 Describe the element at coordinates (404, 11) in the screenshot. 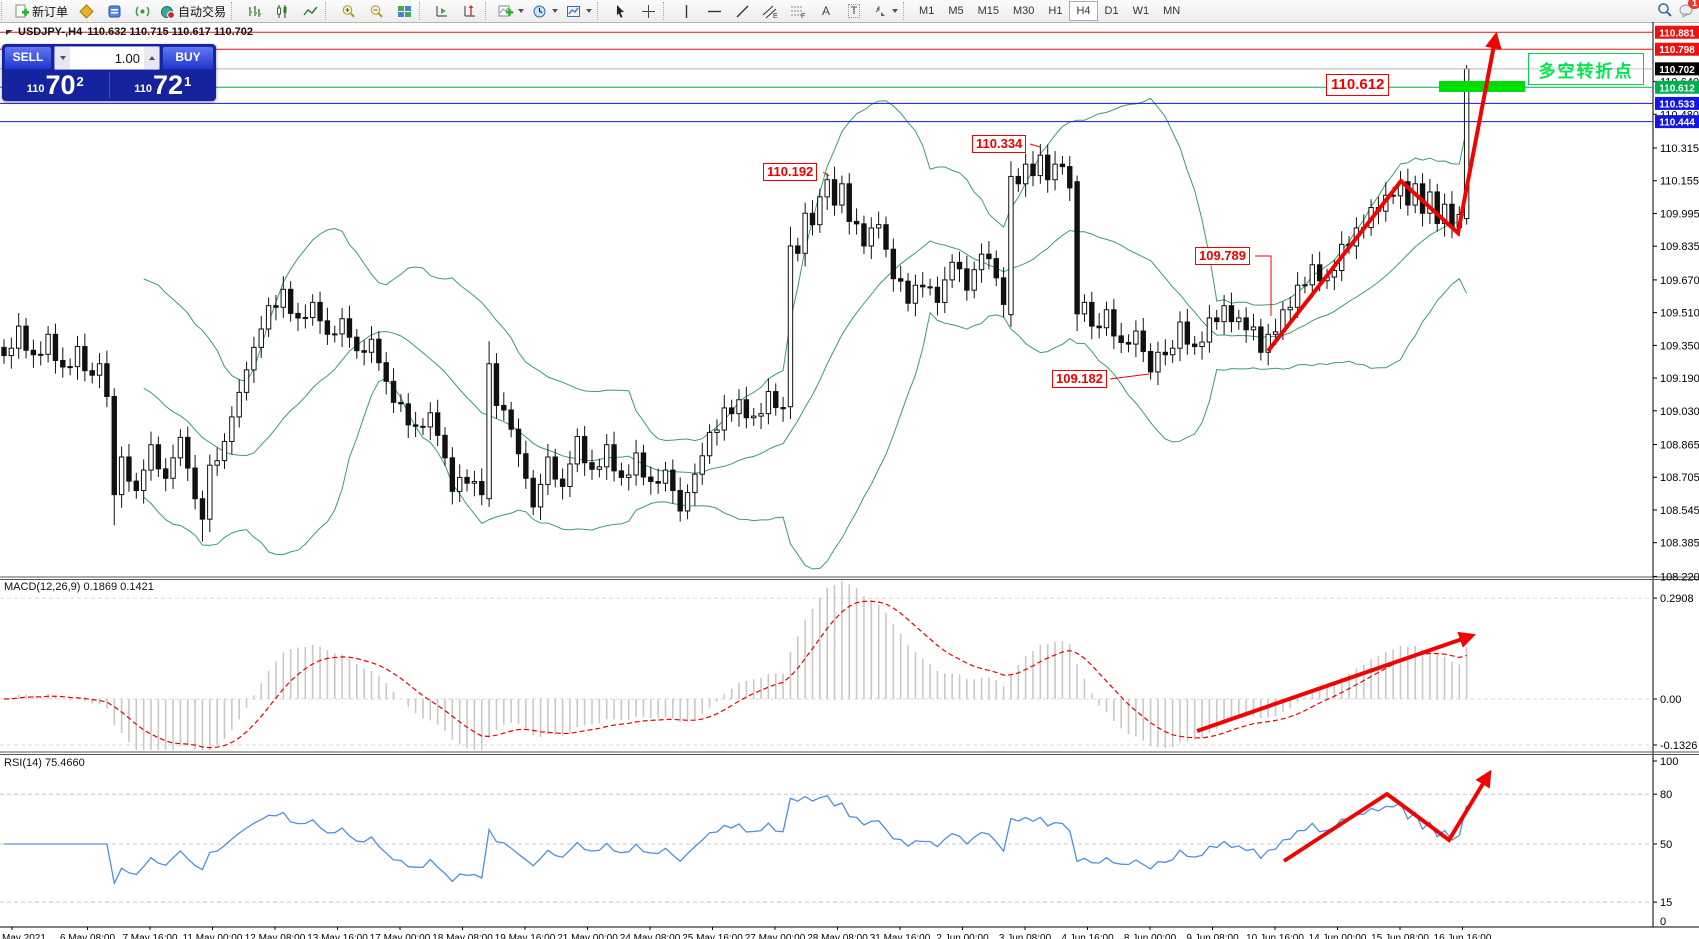

I see `tile-windows-button` at that location.